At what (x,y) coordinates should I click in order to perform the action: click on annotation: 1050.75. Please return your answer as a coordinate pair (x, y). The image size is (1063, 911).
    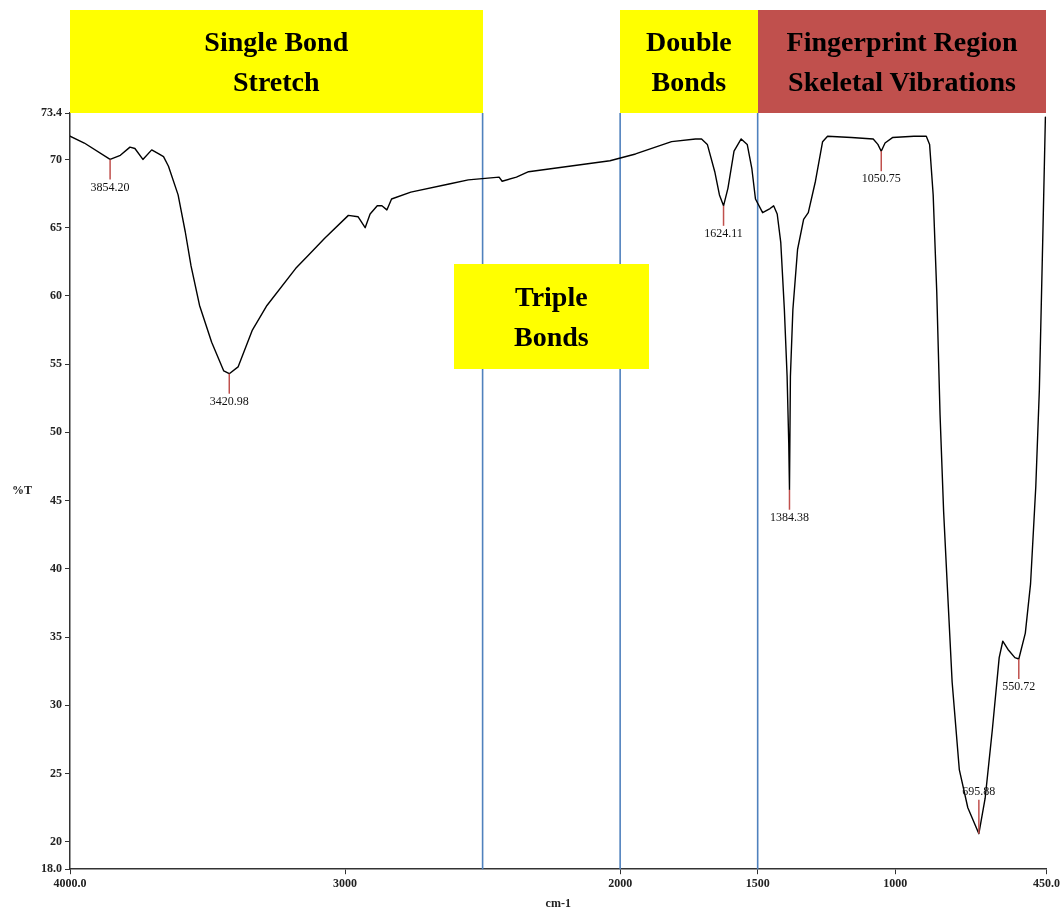
    Looking at the image, I should click on (881, 178).